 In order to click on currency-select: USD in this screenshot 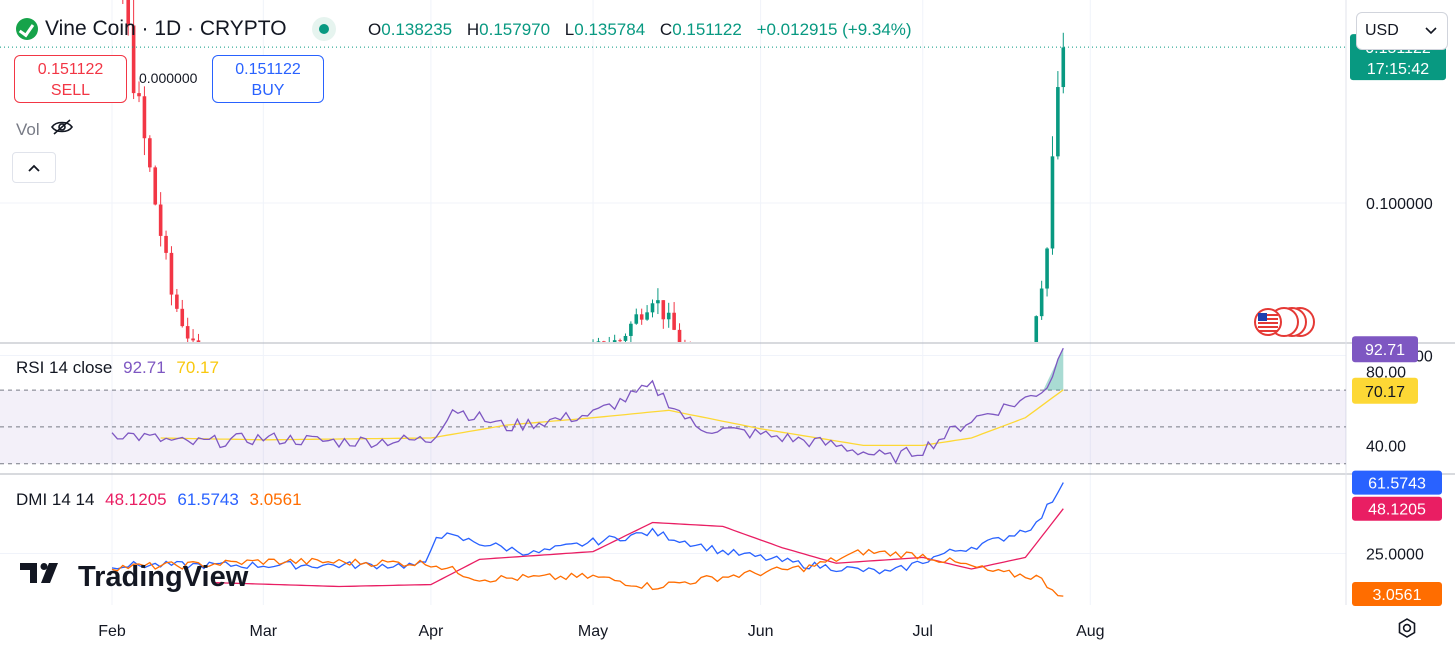, I will do `click(1402, 31)`.